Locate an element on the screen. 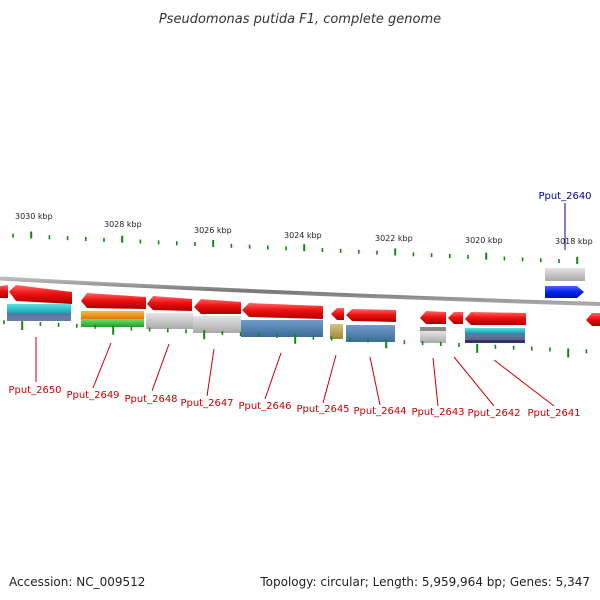 The width and height of the screenshot is (600, 600). kbp-label: 3022 kbp is located at coordinates (394, 238).